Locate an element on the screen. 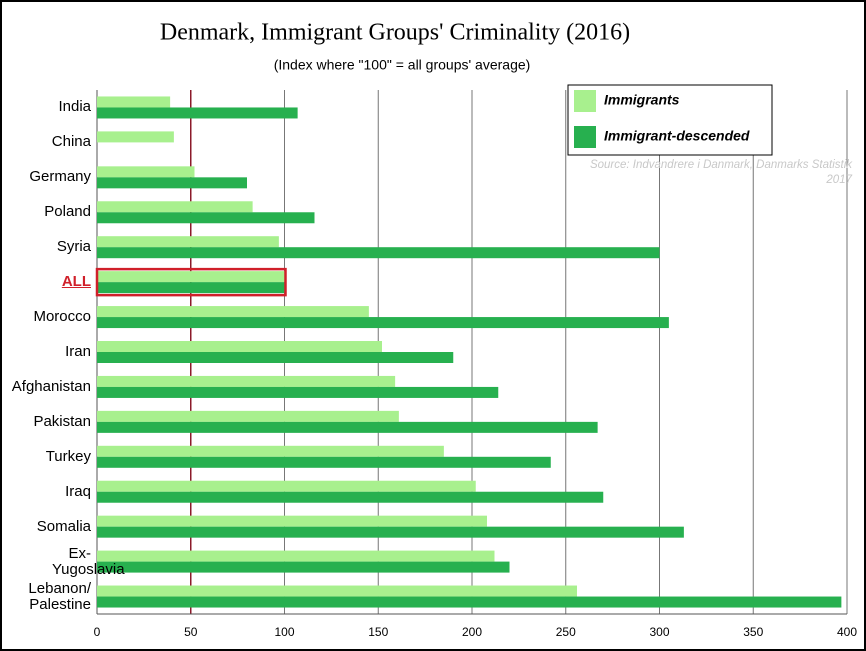 This screenshot has height=651, width=866. x-tick-label: 50 is located at coordinates (191, 632).